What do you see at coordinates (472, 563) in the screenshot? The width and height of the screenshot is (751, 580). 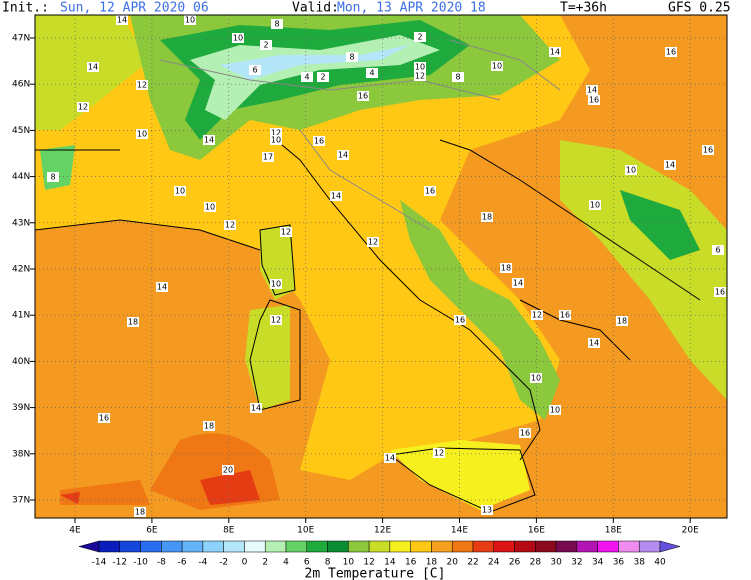 I see `colorbar-tick-label: 22` at bounding box center [472, 563].